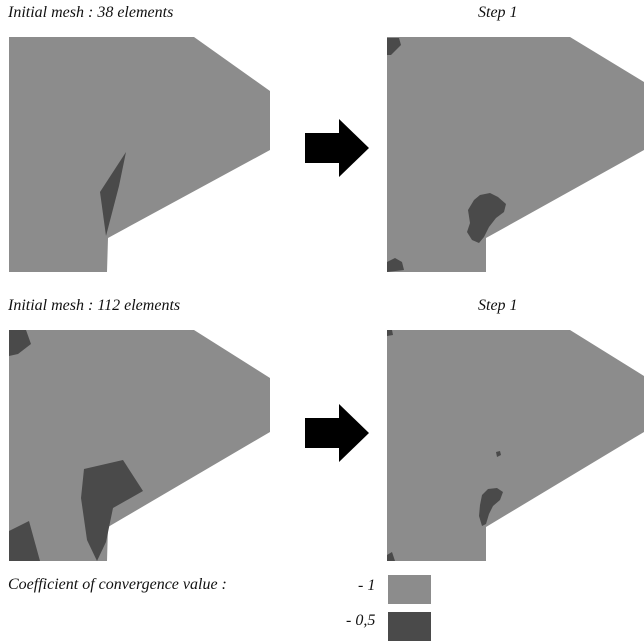 The image size is (644, 641). What do you see at coordinates (486, 218) in the screenshot?
I see `row-1-step-fillet-spot` at bounding box center [486, 218].